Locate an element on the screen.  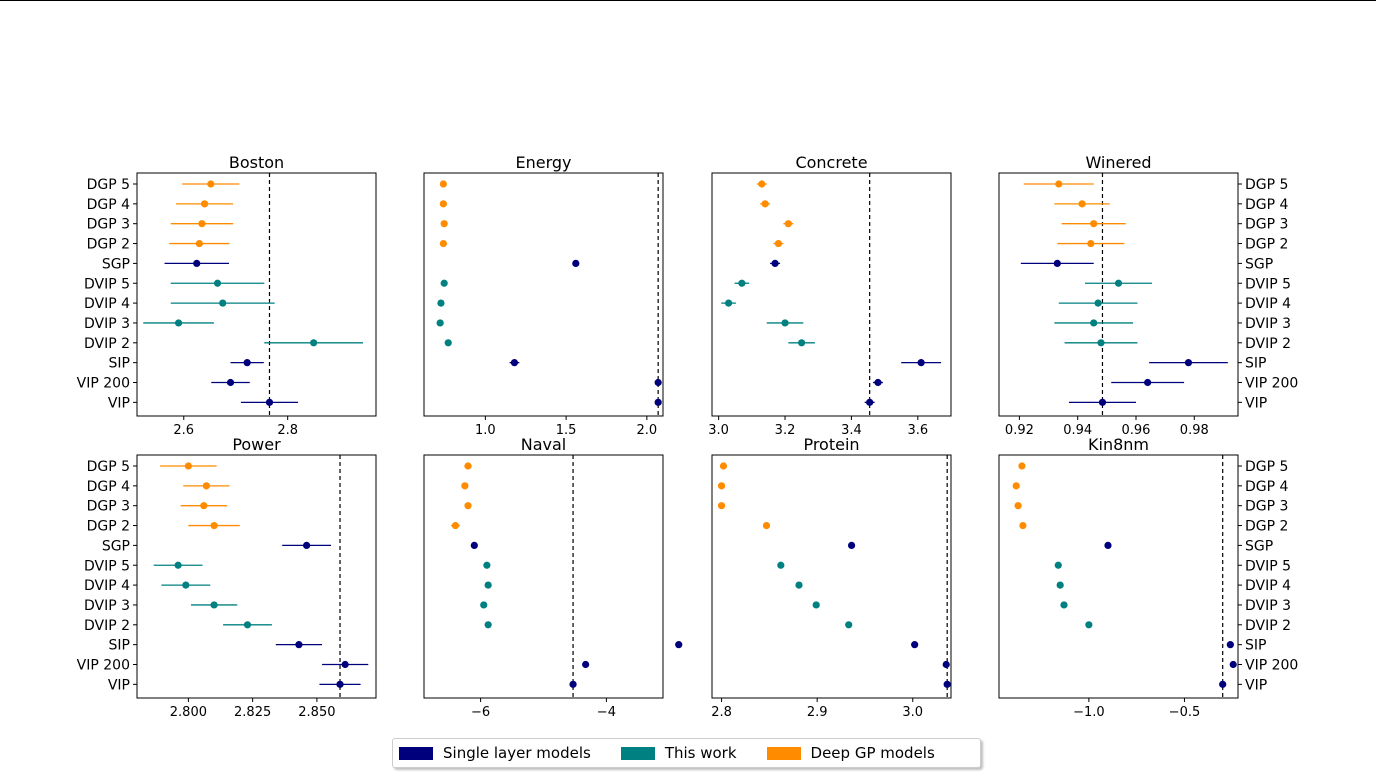
x-tick-label: 2.9 is located at coordinates (817, 712).